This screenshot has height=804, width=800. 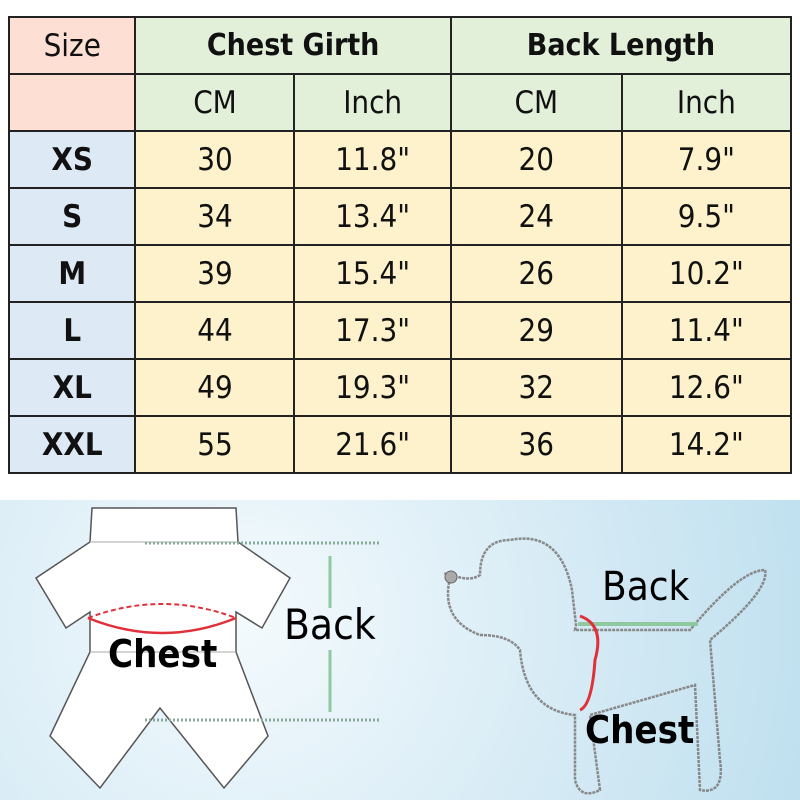 I want to click on table-row: S 34 13.4" 24 9.5", so click(x=400, y=216).